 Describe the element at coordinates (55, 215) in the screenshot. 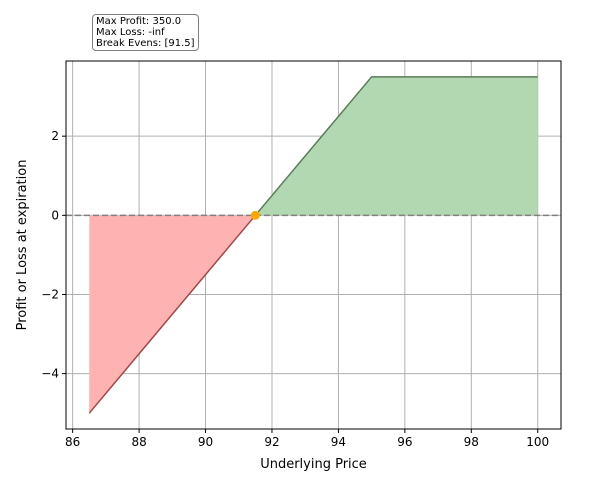

I see `y-tick-label: 0` at that location.